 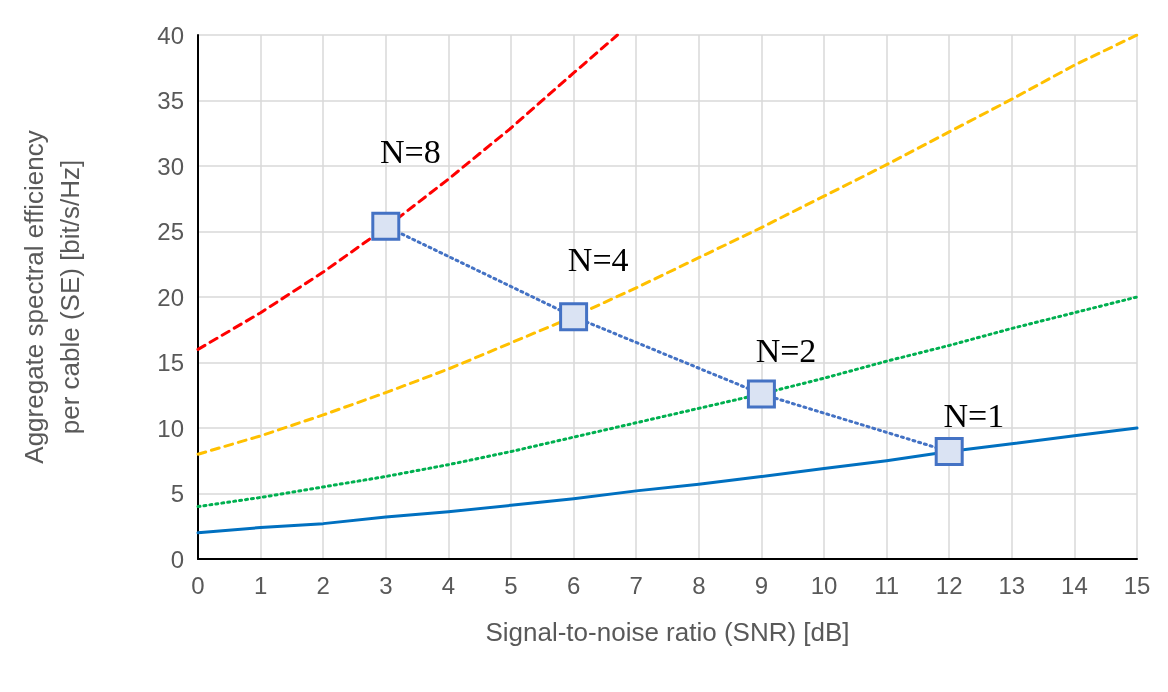 What do you see at coordinates (52, 297) in the screenshot?
I see `y-axis-title: Aggregate spectral efficiency per cable (SE) [bit/s/Hz]` at bounding box center [52, 297].